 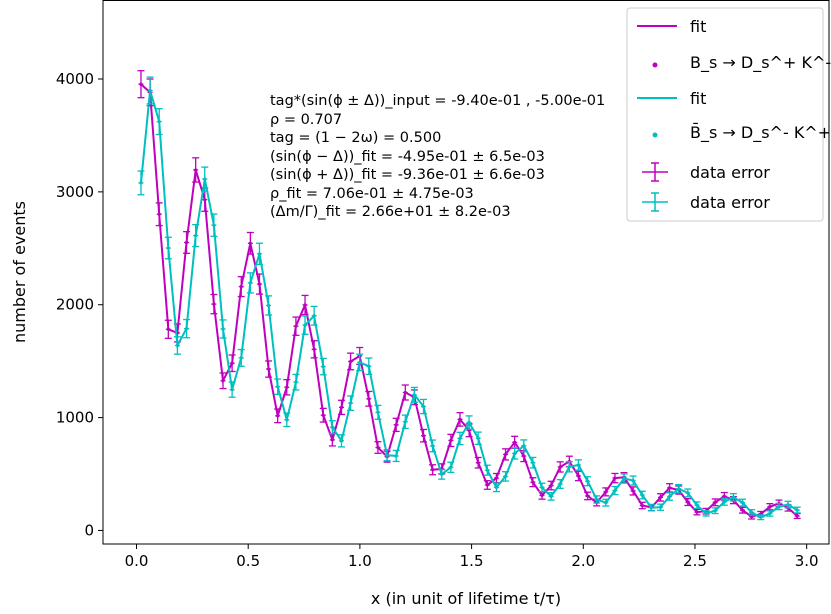 What do you see at coordinates (730, 172) in the screenshot?
I see `legend-label: data error` at bounding box center [730, 172].